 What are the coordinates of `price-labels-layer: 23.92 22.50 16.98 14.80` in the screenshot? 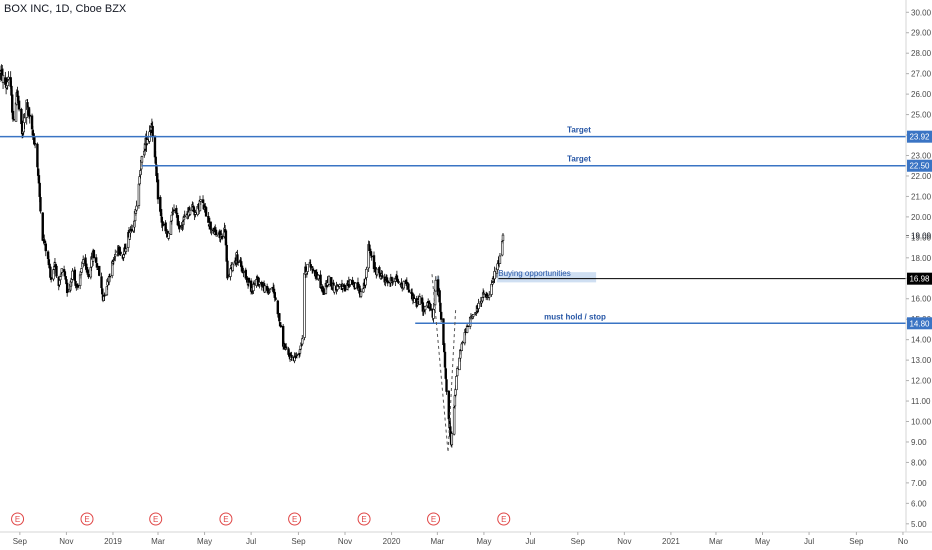 It's located at (919, 230).